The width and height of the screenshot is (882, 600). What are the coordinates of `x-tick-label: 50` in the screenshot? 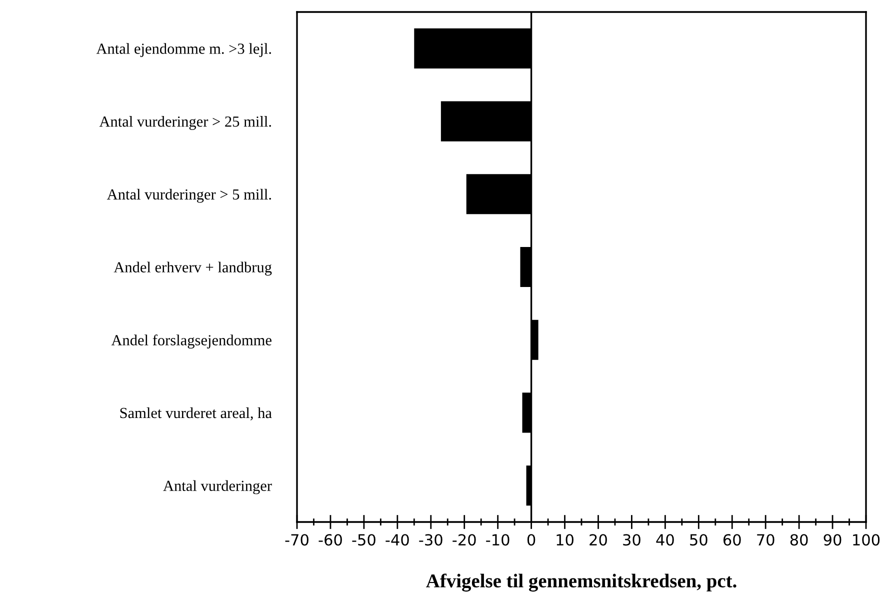 It's located at (699, 540).